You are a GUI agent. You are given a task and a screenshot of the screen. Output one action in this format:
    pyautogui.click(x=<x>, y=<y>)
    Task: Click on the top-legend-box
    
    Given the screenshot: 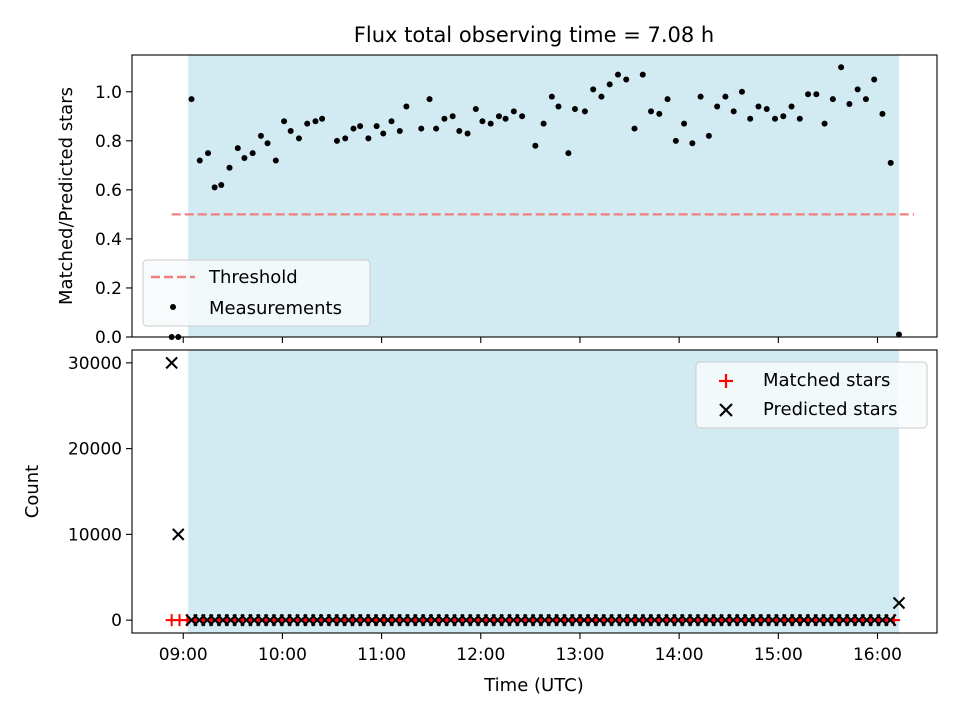 What is the action you would take?
    pyautogui.click(x=256, y=293)
    